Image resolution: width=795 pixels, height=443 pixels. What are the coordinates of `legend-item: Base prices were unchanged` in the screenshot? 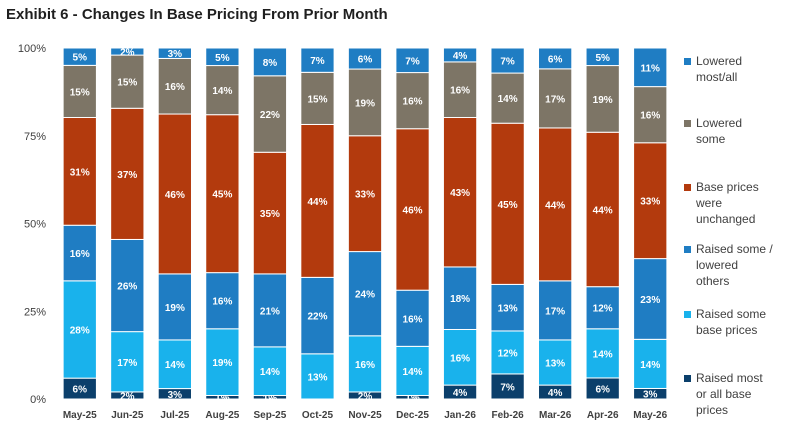 It's located at (727, 203).